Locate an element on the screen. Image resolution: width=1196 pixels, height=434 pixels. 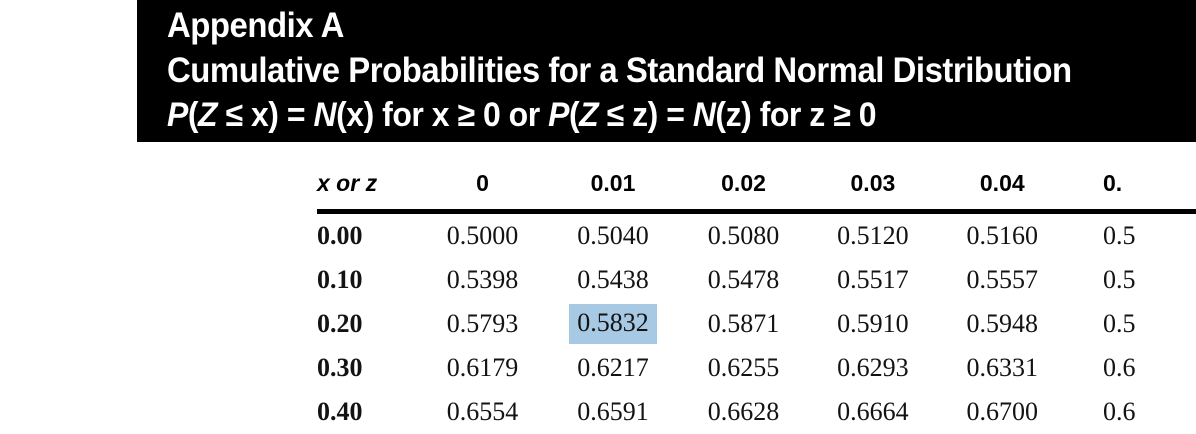
highlighted-cell: 0.5832 is located at coordinates (613, 324).